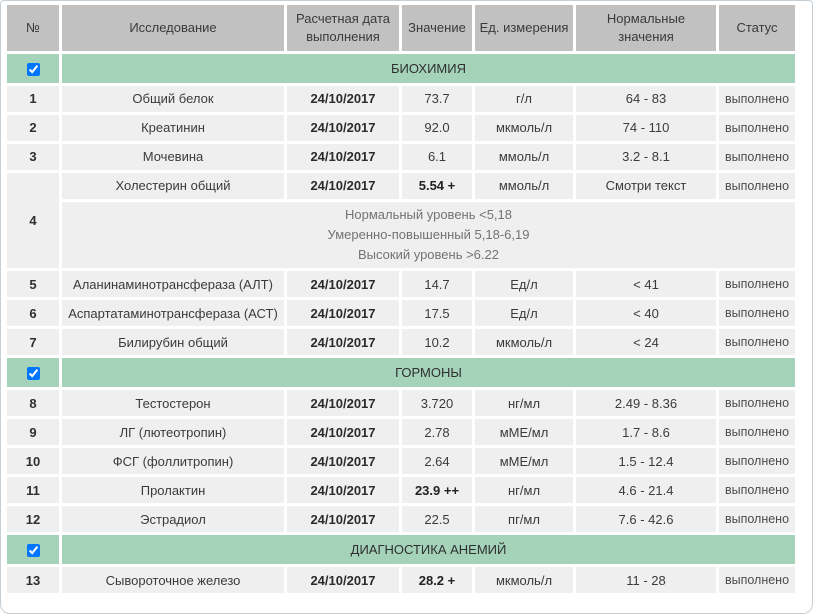 The height and width of the screenshot is (616, 815). I want to click on unit-cell: г/л, so click(524, 99).